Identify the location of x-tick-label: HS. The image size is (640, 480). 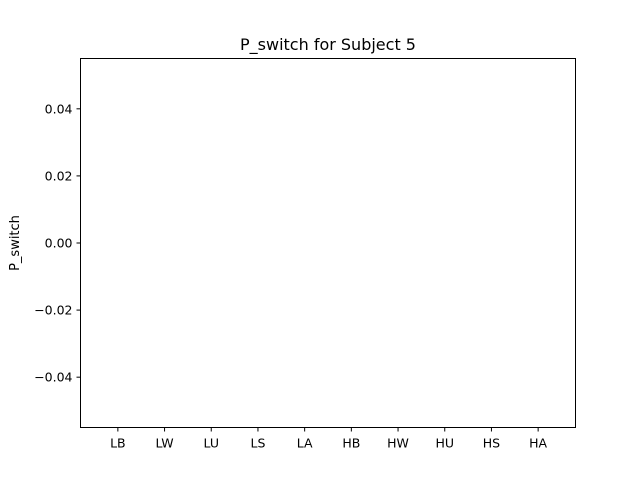
(491, 443).